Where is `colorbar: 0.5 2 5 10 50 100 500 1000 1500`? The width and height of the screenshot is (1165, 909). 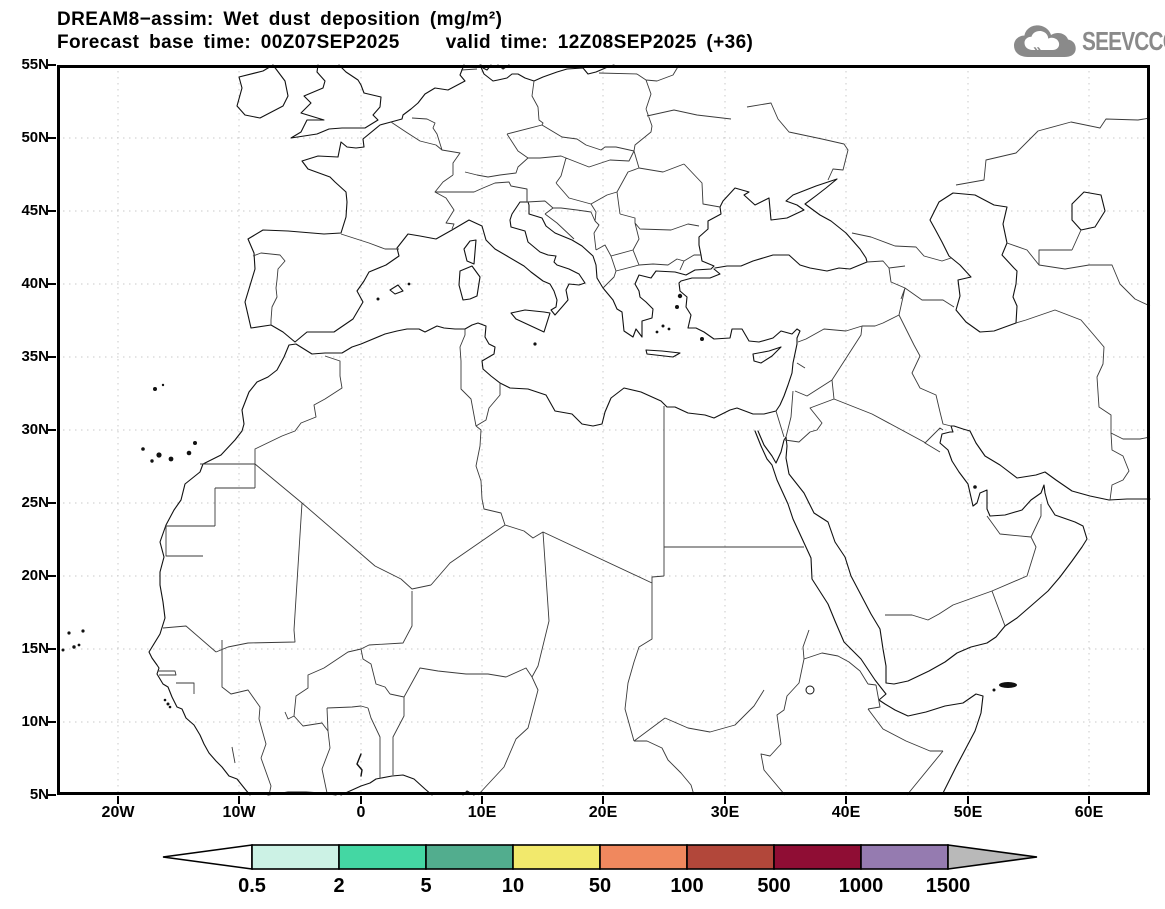 colorbar: 0.5 2 5 10 50 100 500 1000 1500 is located at coordinates (600, 871).